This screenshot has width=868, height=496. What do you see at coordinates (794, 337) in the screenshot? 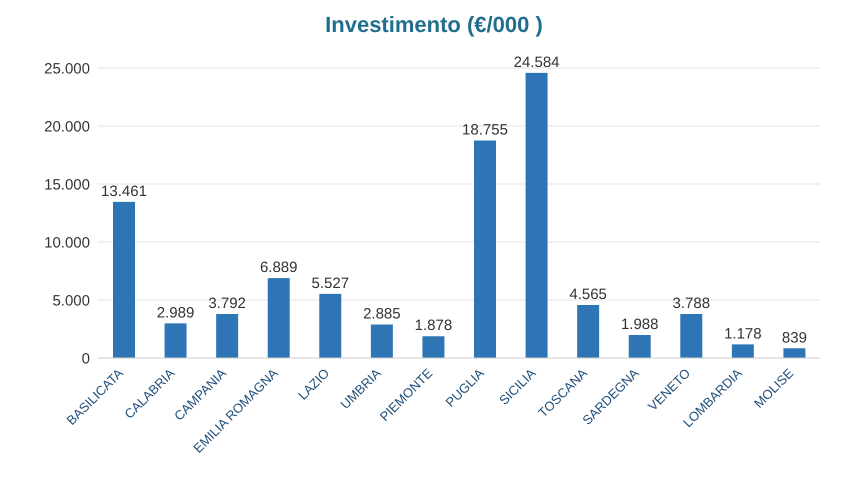
I see `data-label: 839` at bounding box center [794, 337].